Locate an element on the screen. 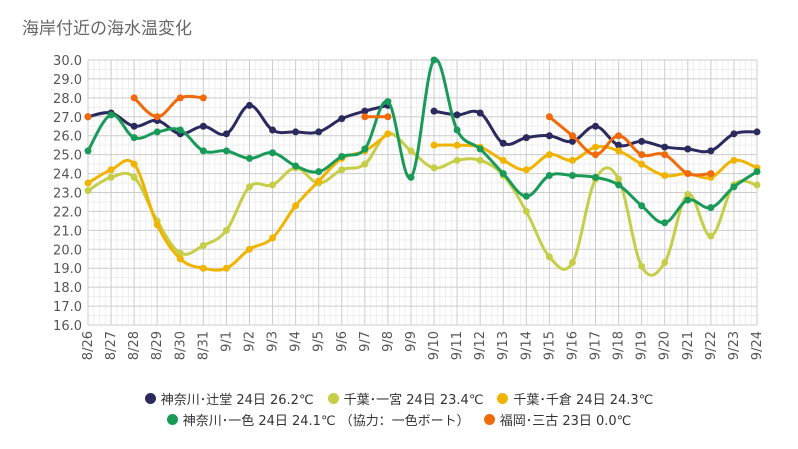  x-tick-label: 9/22 is located at coordinates (711, 345).